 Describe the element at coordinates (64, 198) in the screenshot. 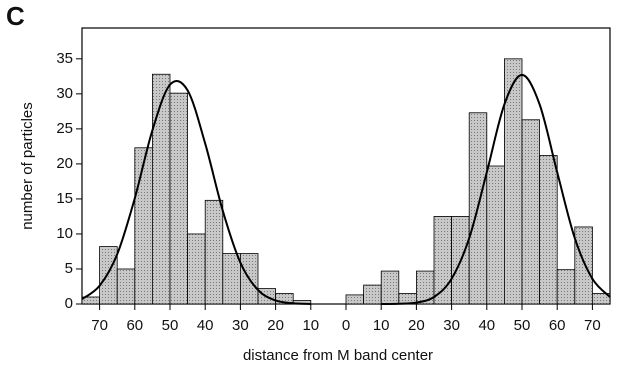

I see `y-tick-label: 15` at that location.